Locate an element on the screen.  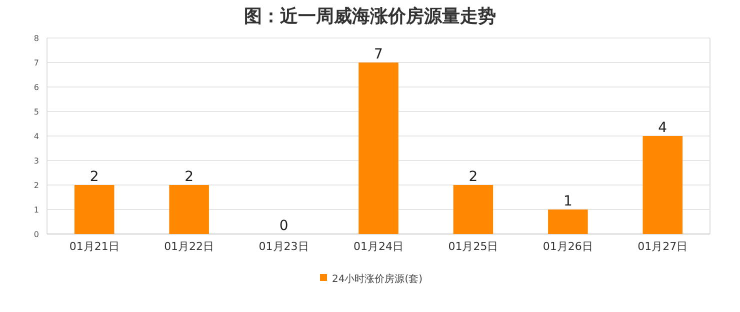
x-tick-label: 01月22日 is located at coordinates (189, 246).